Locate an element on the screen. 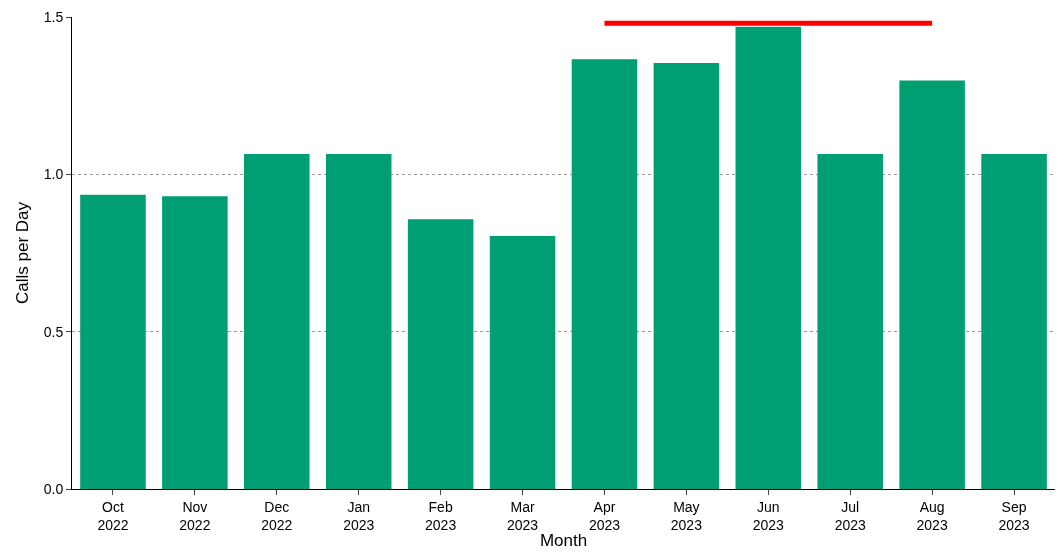 This screenshot has width=1064, height=556. x-tick-label: Jan 2023 is located at coordinates (359, 515).